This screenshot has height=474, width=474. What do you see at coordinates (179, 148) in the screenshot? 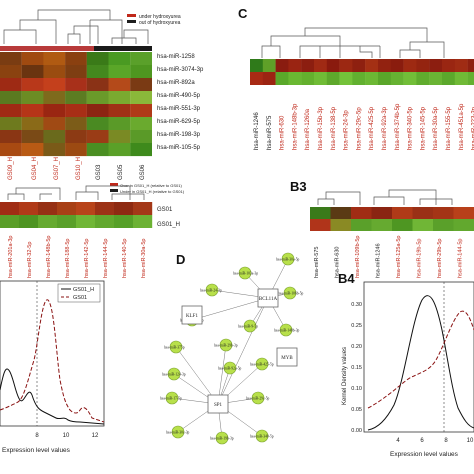
I see `row-label: hsa-miR-105-5p` at bounding box center [179, 148].